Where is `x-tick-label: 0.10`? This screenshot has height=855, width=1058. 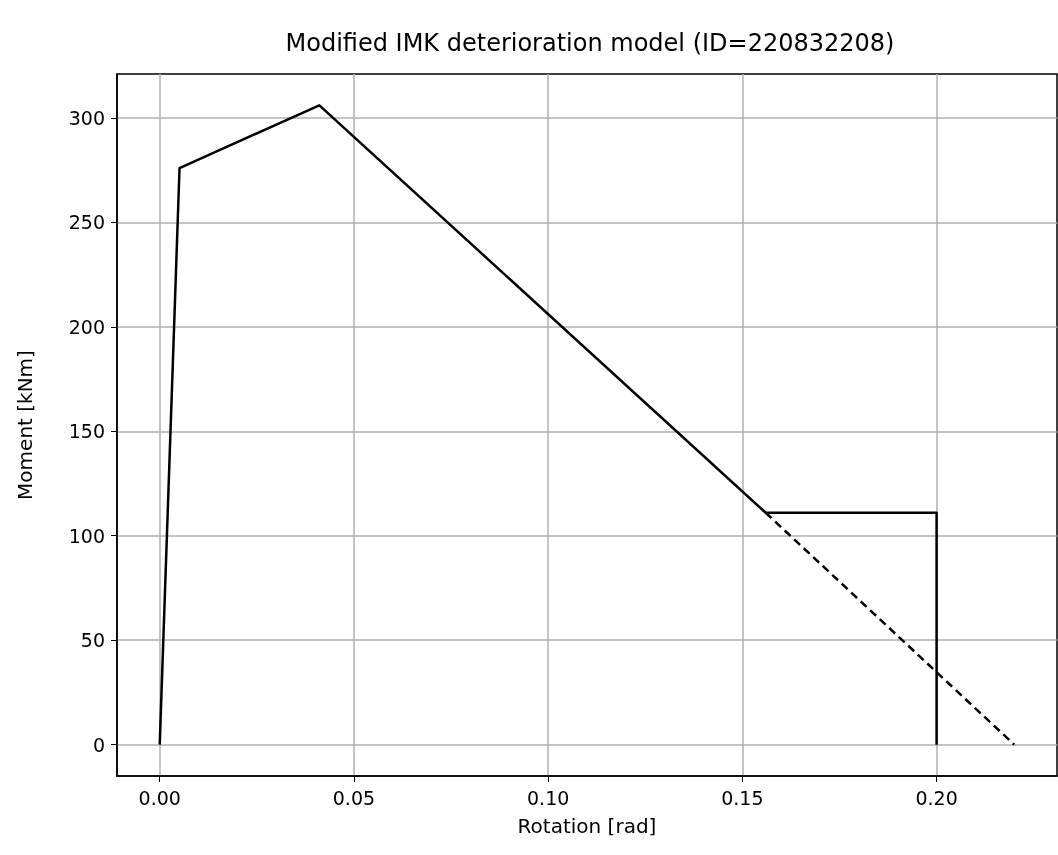
x-tick-label: 0.10 is located at coordinates (548, 797).